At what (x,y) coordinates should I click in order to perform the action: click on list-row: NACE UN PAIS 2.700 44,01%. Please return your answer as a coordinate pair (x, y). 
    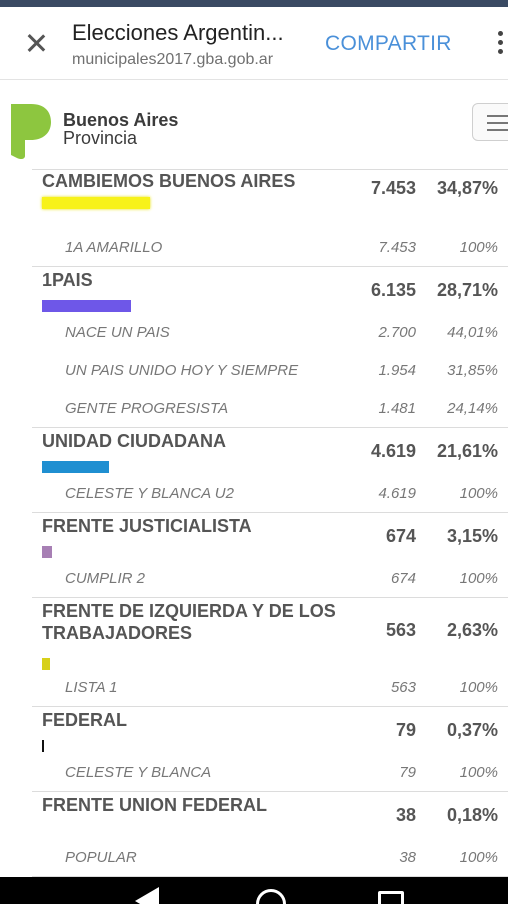
    Looking at the image, I should click on (270, 332).